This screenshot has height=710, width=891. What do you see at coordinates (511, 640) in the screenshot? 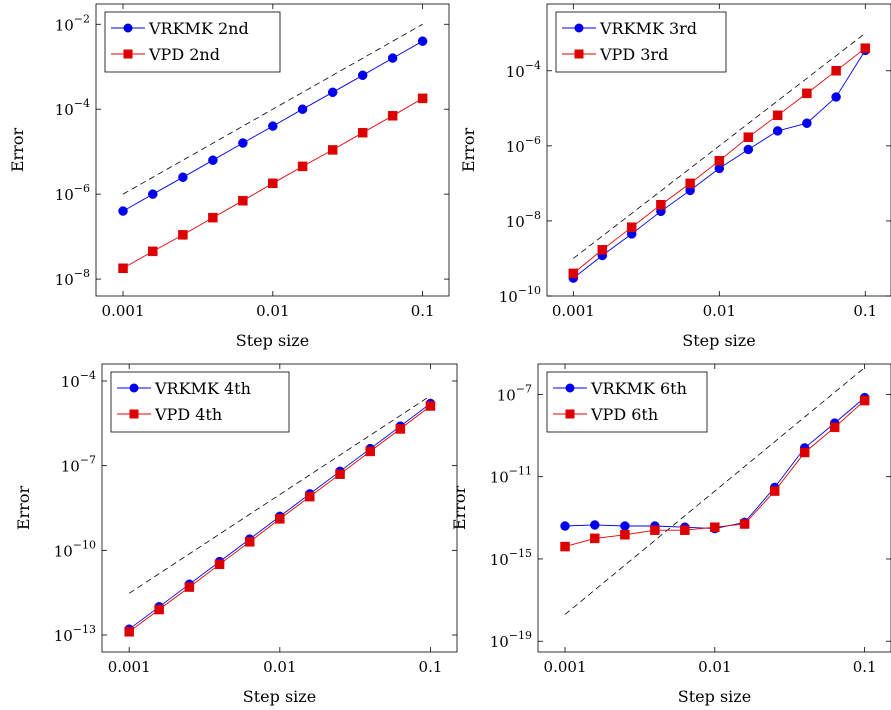
I see `y-tick-label: 10⁻¹⁹` at bounding box center [511, 640].